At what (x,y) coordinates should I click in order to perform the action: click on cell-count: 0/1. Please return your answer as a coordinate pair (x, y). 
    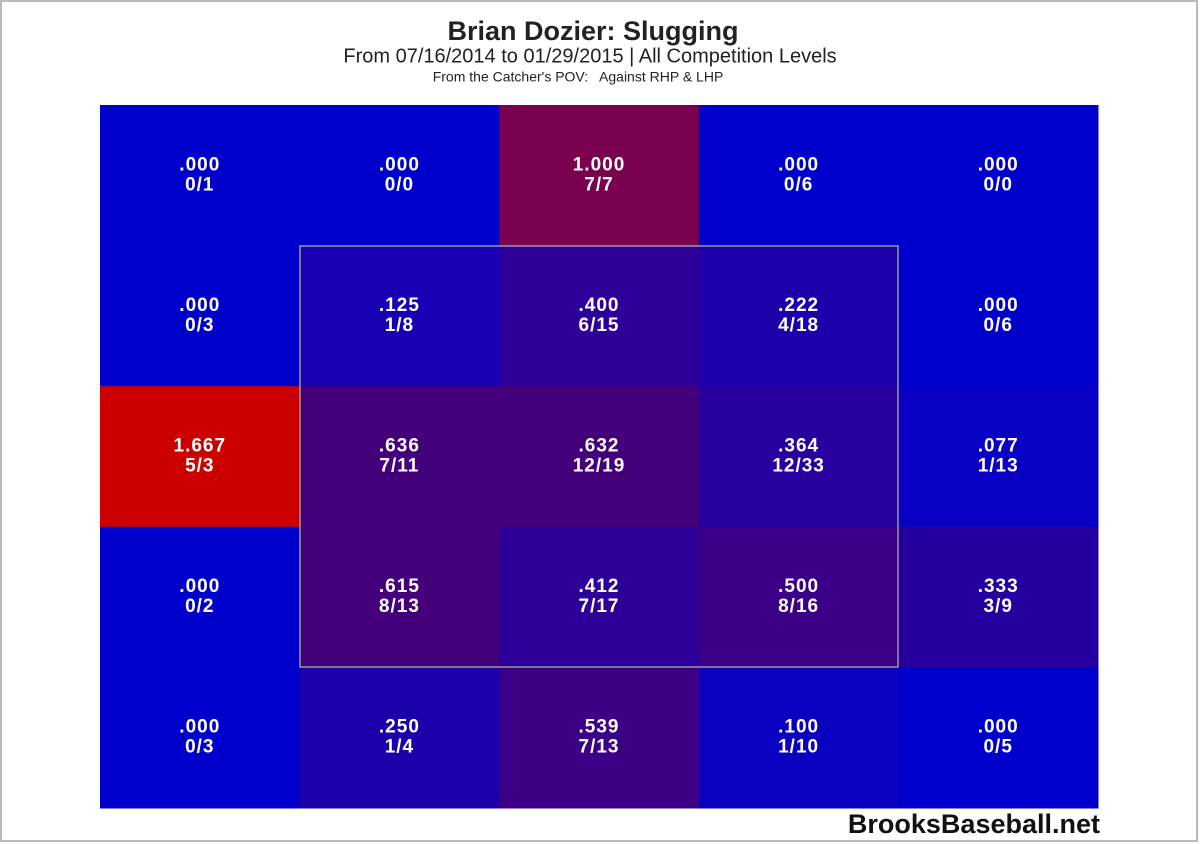
    Looking at the image, I should click on (199, 184).